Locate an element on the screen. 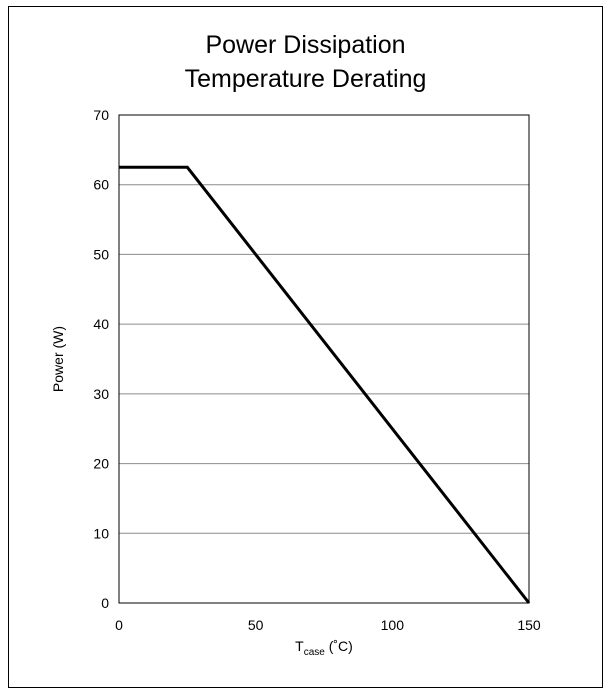 This screenshot has height=696, width=613. x-tick-label: 50 is located at coordinates (256, 625).